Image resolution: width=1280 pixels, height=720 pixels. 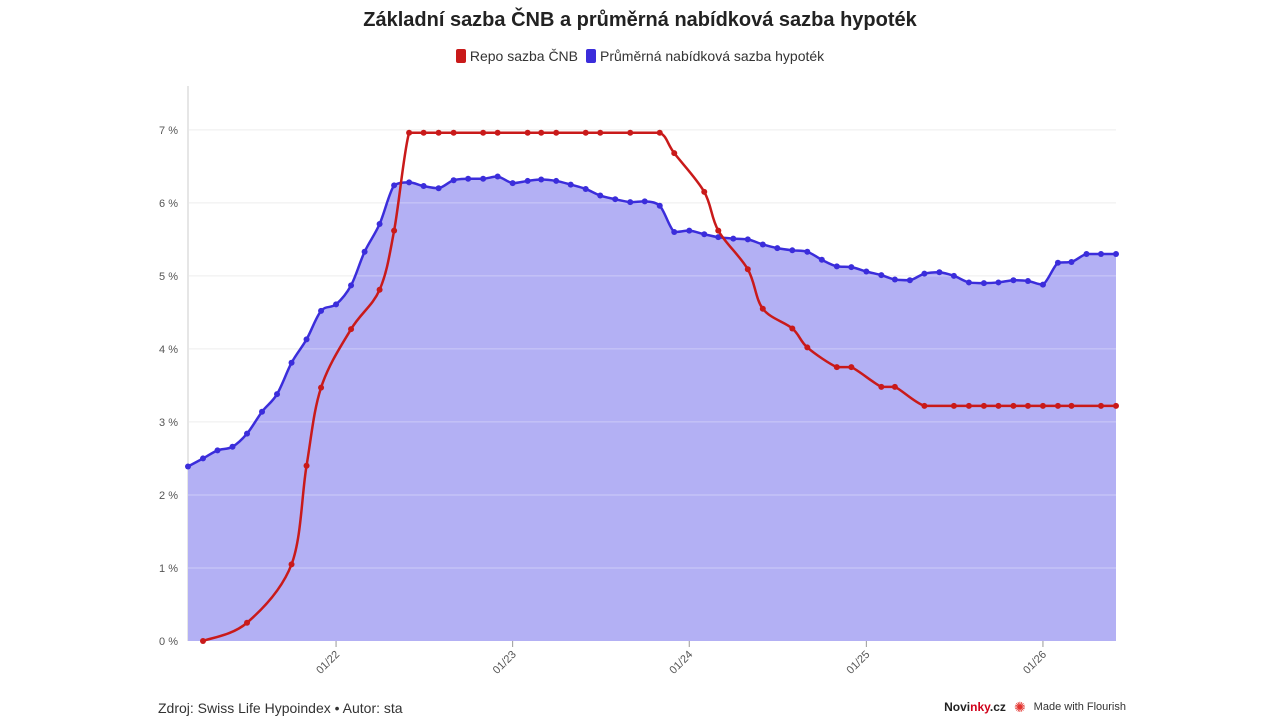 I want to click on legend-label-repo: Repo sazba ČNB, so click(x=524, y=56).